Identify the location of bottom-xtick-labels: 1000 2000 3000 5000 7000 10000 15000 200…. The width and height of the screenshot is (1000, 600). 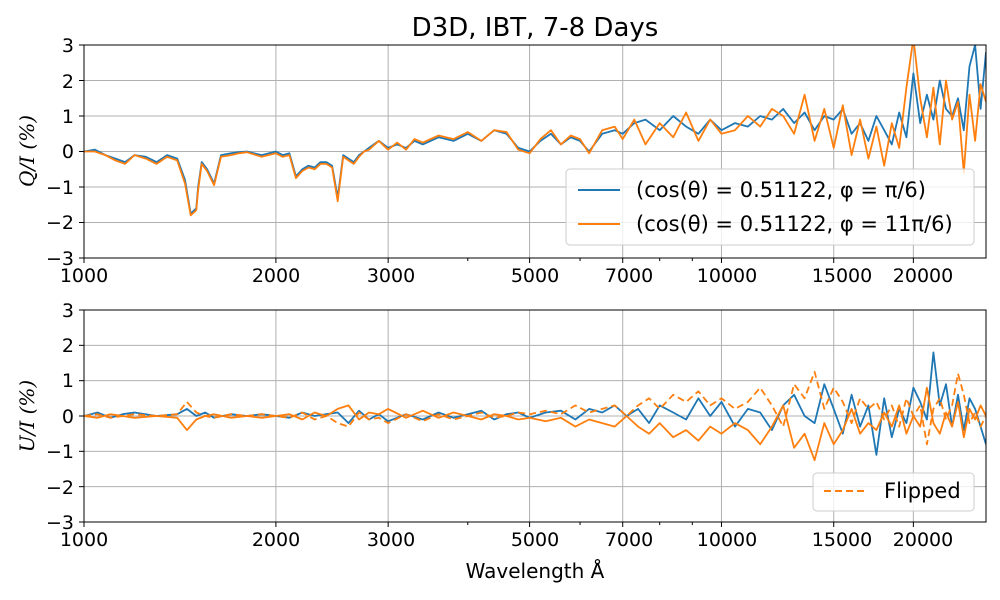
(506, 540).